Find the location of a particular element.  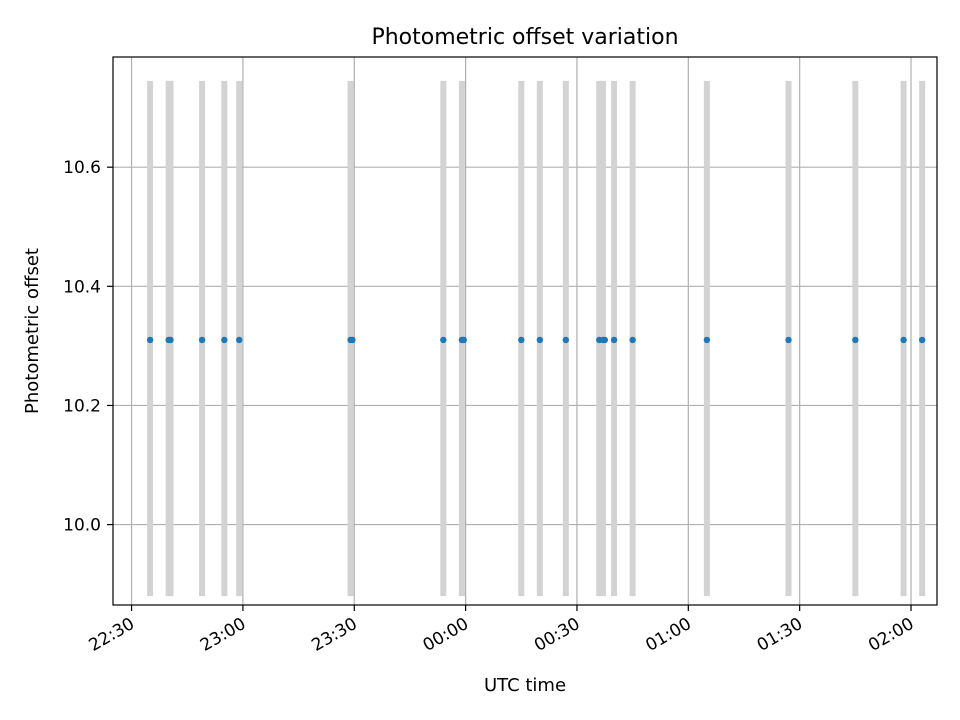

chart-title: Photometric offset variation is located at coordinates (524, 37).